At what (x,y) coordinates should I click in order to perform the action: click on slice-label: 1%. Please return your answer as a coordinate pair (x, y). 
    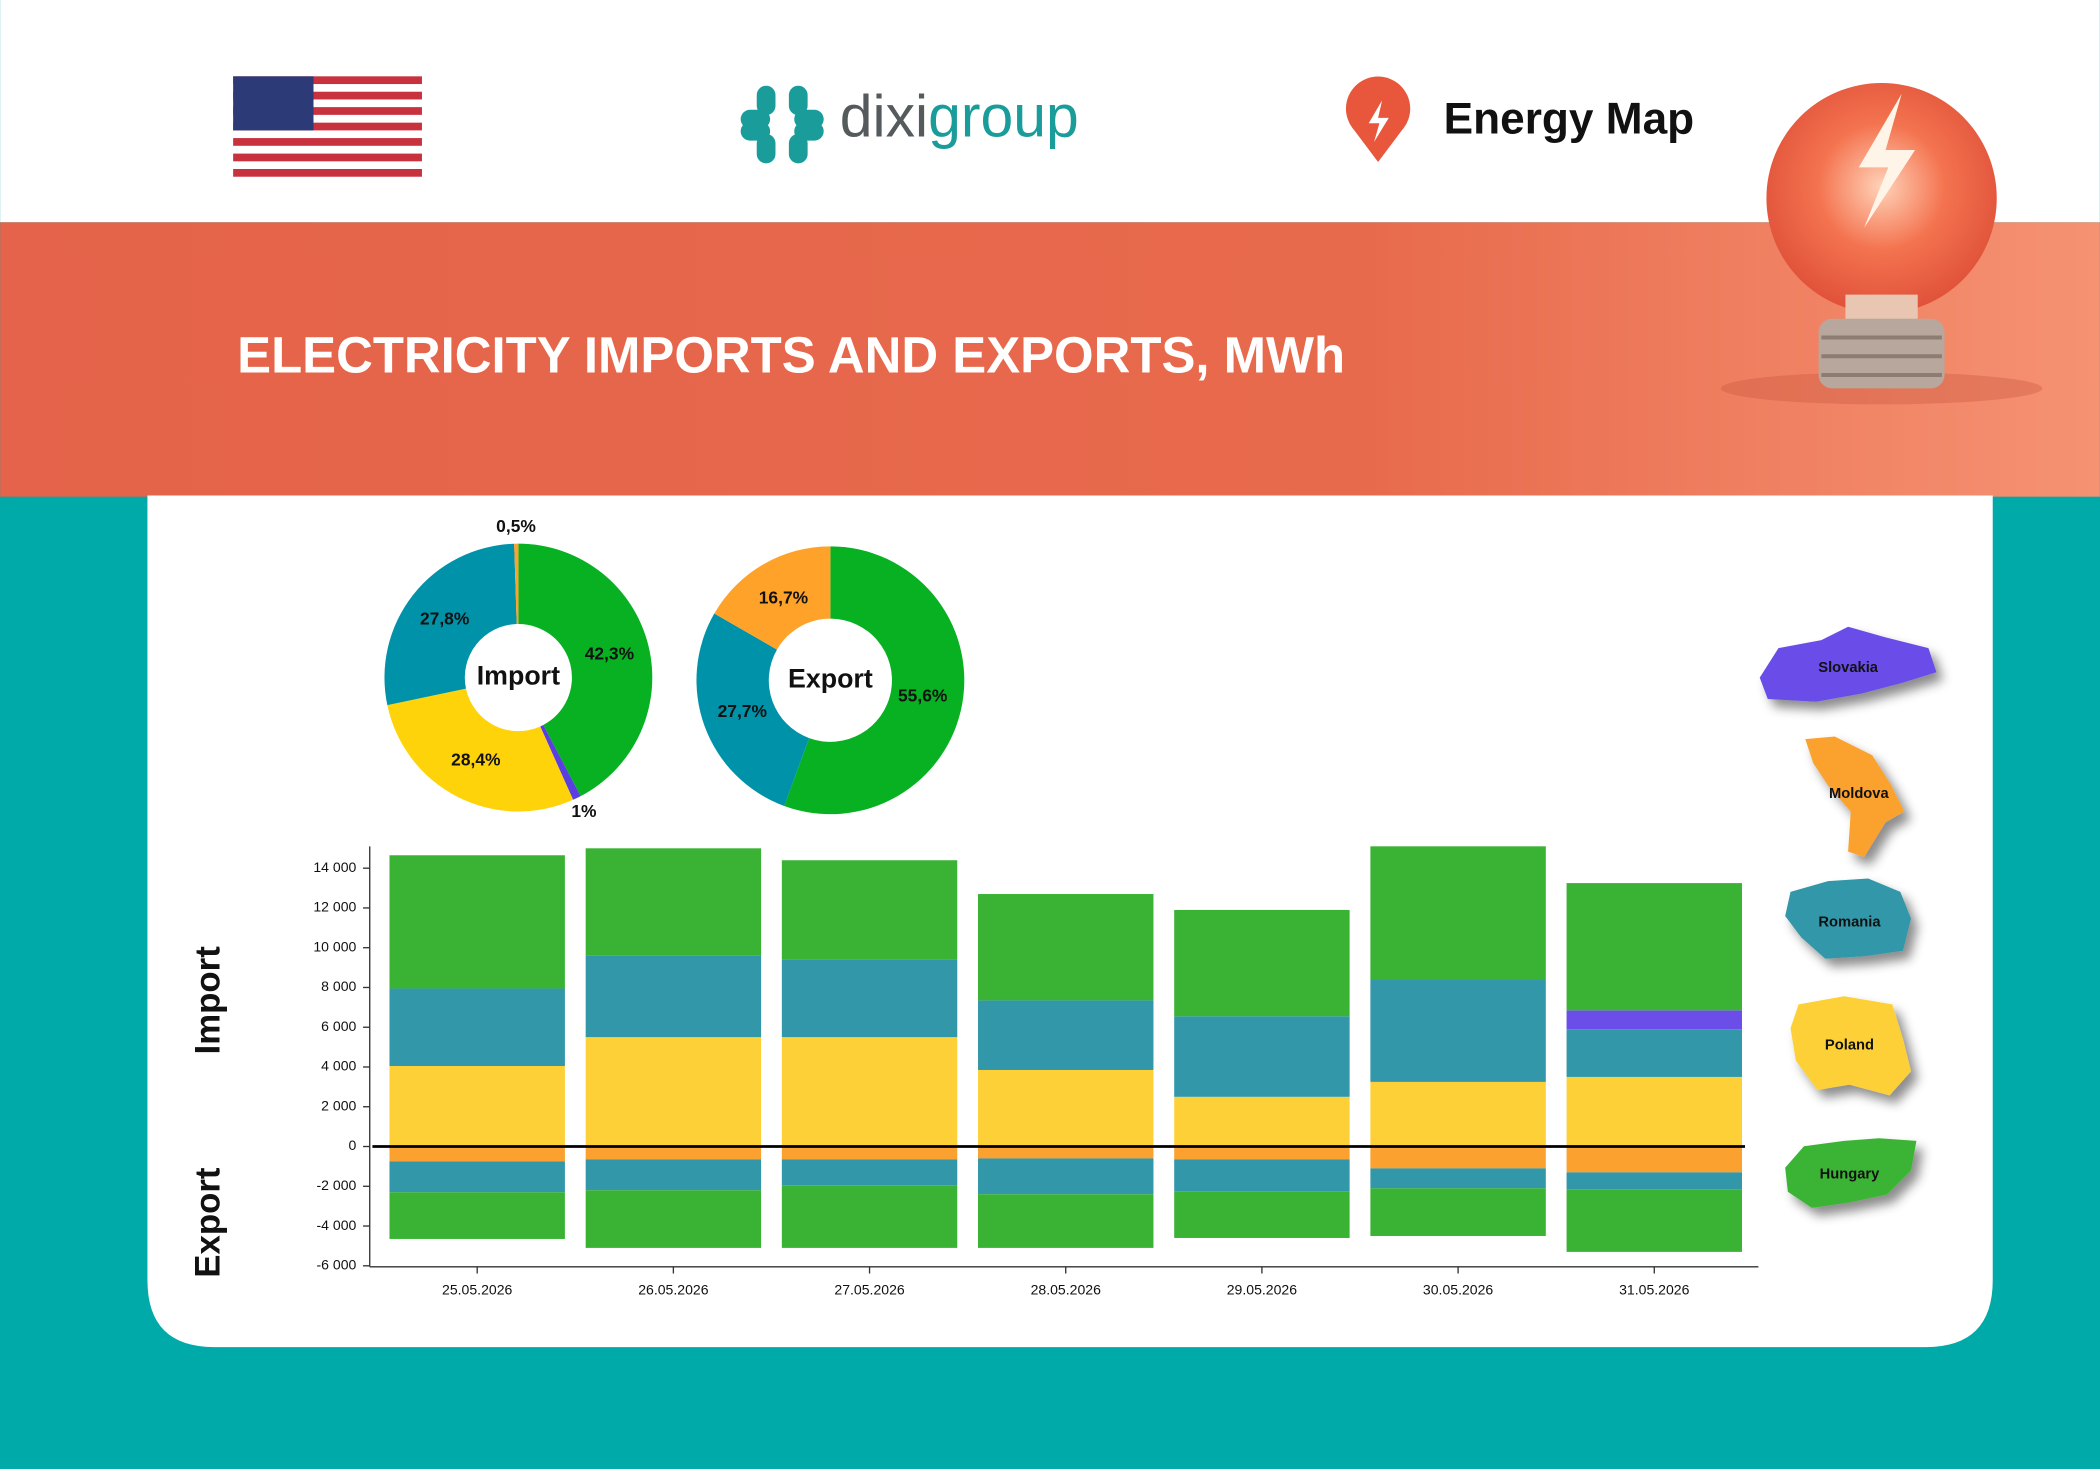
    Looking at the image, I should click on (583, 811).